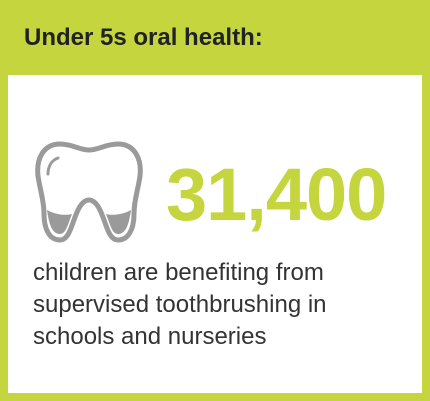 This screenshot has width=430, height=401. Describe the element at coordinates (89, 192) in the screenshot. I see `tooth-icon` at that location.